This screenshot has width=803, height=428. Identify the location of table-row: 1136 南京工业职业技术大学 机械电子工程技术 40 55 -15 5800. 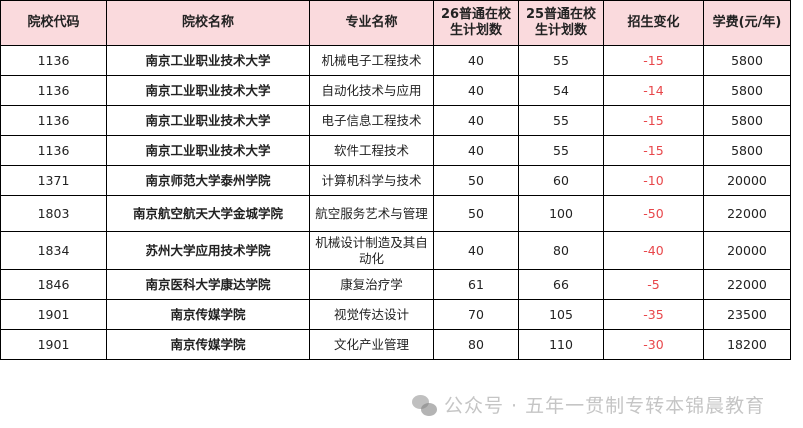
(395, 60).